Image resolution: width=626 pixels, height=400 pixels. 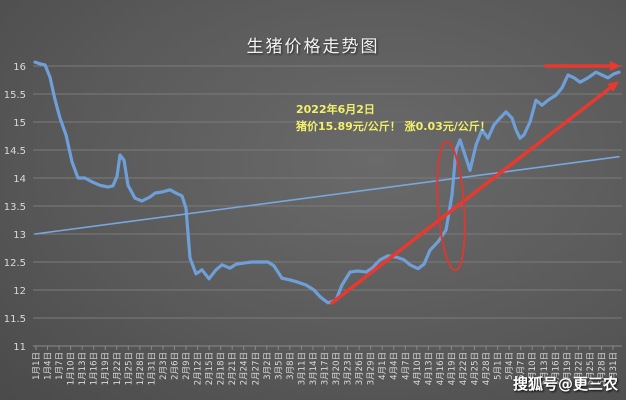 I want to click on y-tick-label: 12, so click(x=19, y=291).